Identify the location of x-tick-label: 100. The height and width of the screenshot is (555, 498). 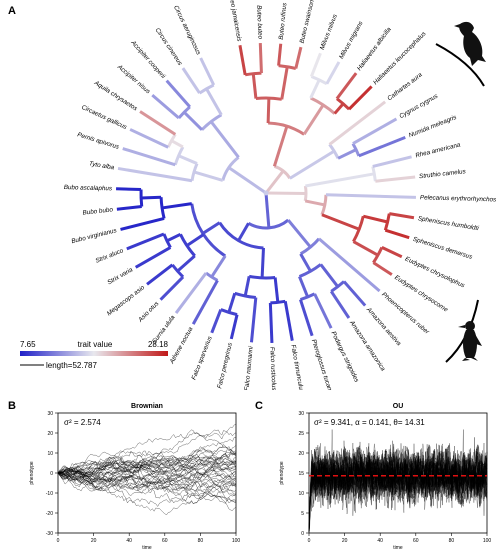
(236, 541).